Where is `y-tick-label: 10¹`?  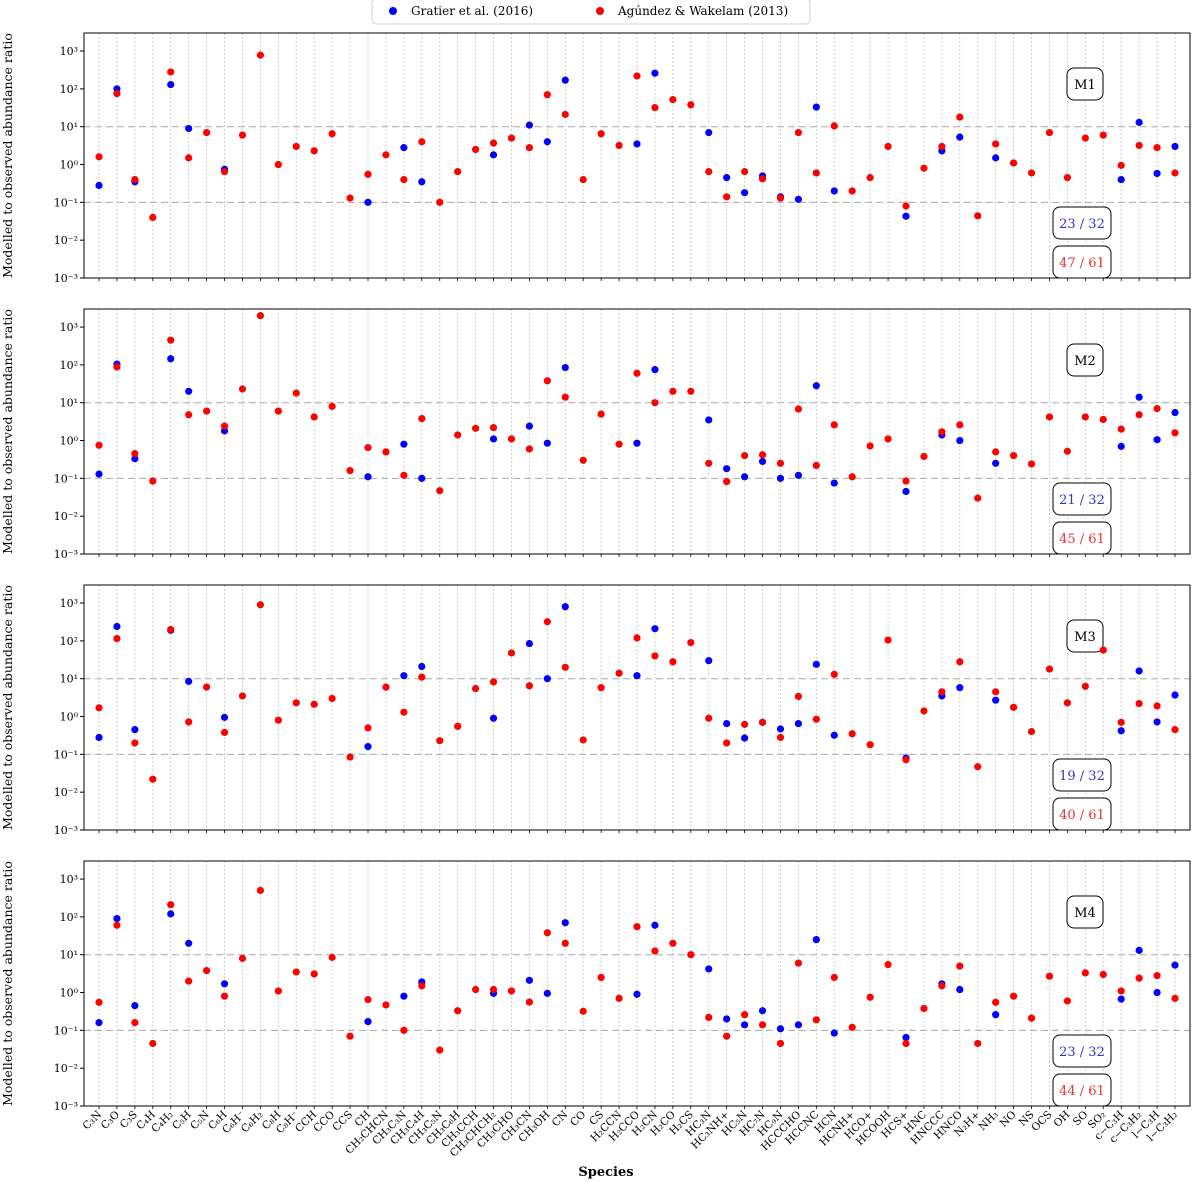 y-tick-label: 10¹ is located at coordinates (69, 679).